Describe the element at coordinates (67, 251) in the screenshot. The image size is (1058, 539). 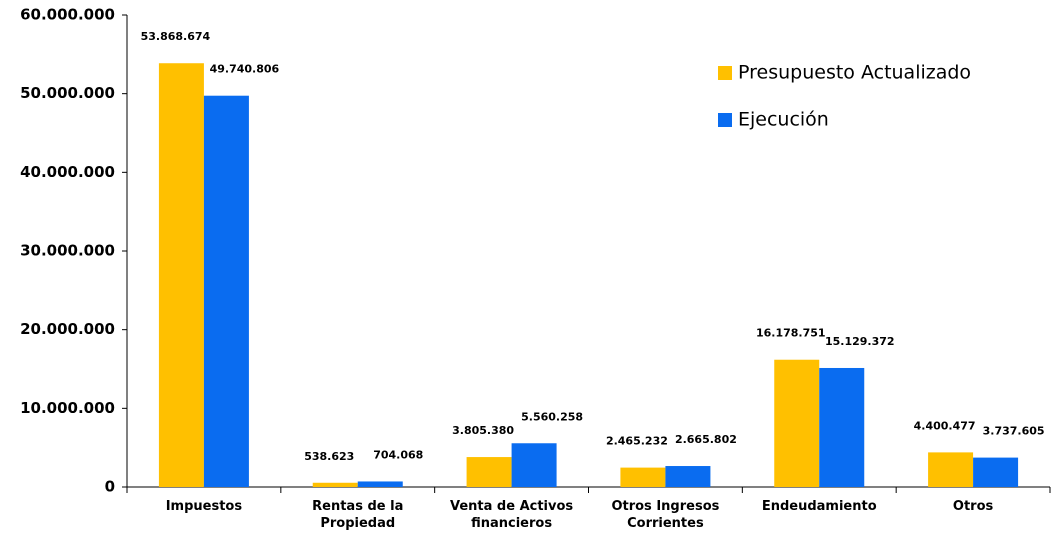
I see `y-tick-label: 30.000.000` at that location.